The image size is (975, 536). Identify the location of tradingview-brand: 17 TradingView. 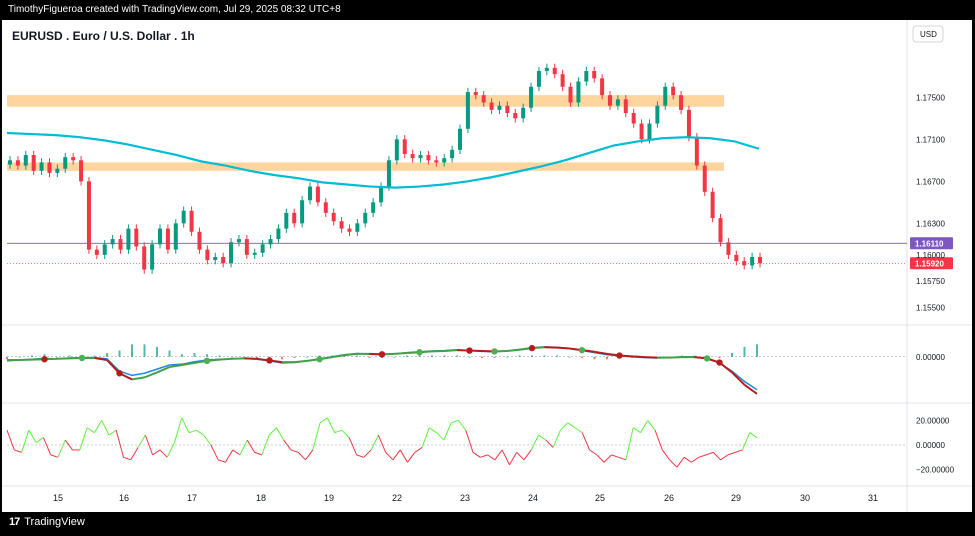
(47, 522).